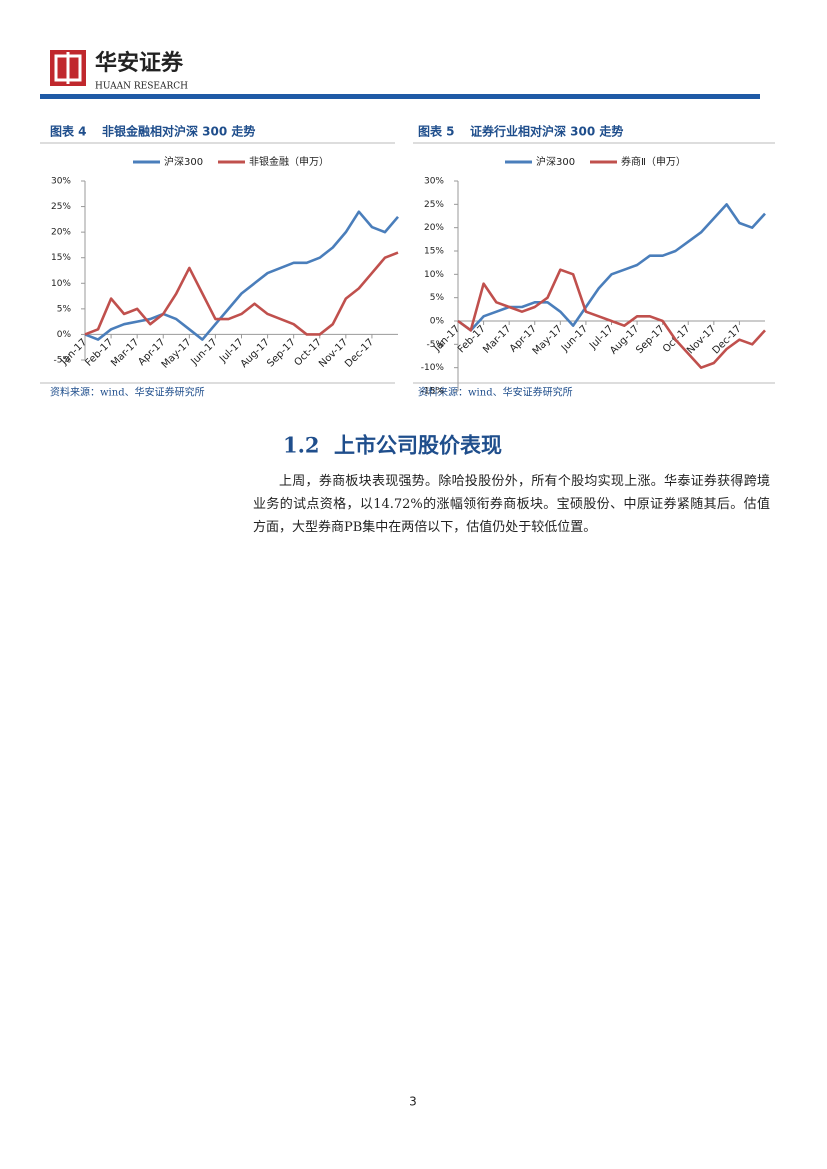 The width and height of the screenshot is (827, 1169). I want to click on chart-title: 证券行业相对沪深 300 走势, so click(546, 131).